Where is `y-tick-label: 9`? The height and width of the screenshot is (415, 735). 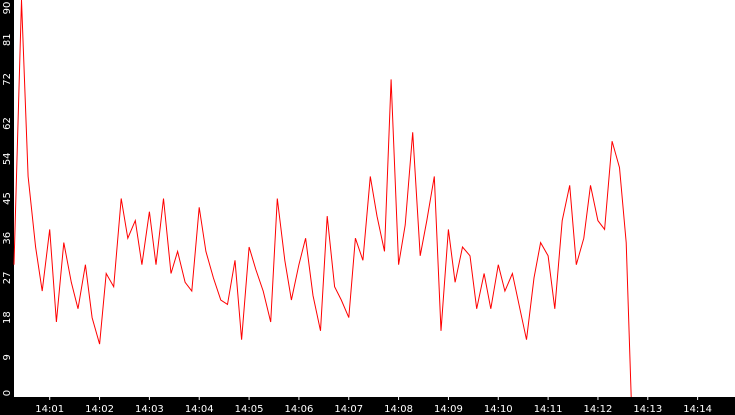
y-tick-label: 9 is located at coordinates (7, 357).